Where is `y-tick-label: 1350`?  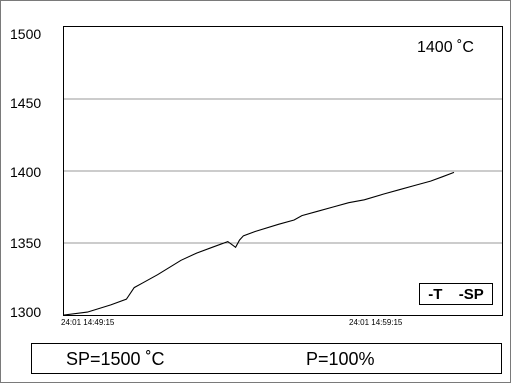
y-tick-label: 1350 is located at coordinates (26, 243).